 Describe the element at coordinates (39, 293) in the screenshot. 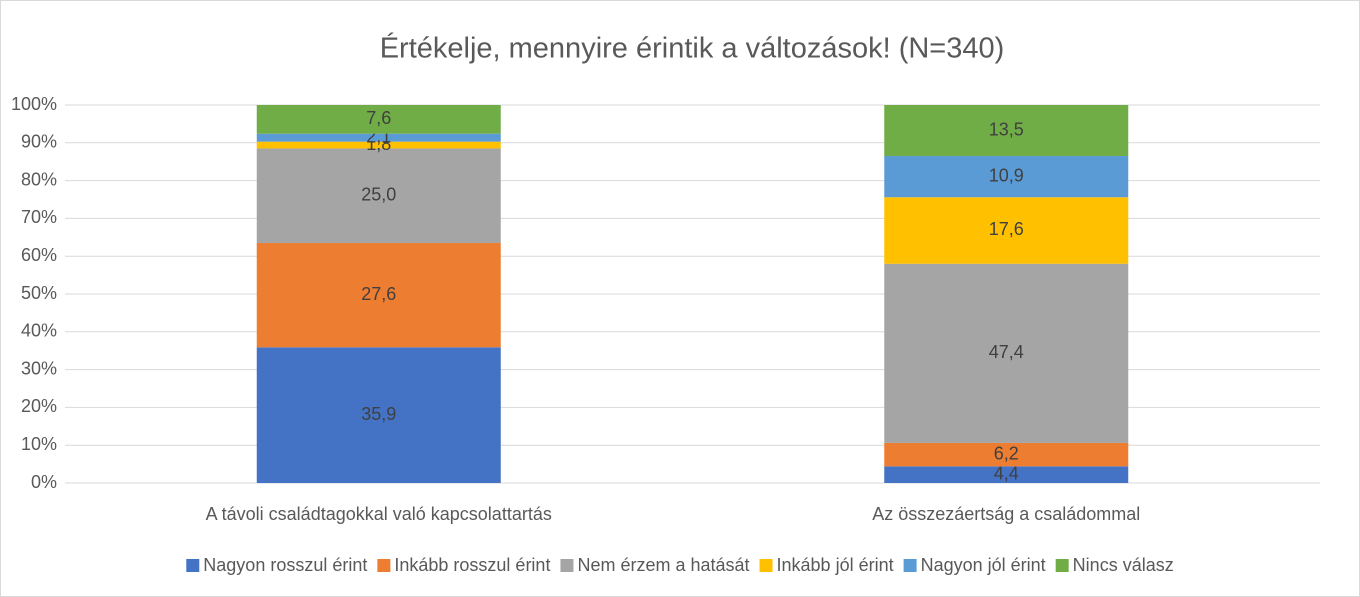

I see `y-tick-label: 50%` at that location.